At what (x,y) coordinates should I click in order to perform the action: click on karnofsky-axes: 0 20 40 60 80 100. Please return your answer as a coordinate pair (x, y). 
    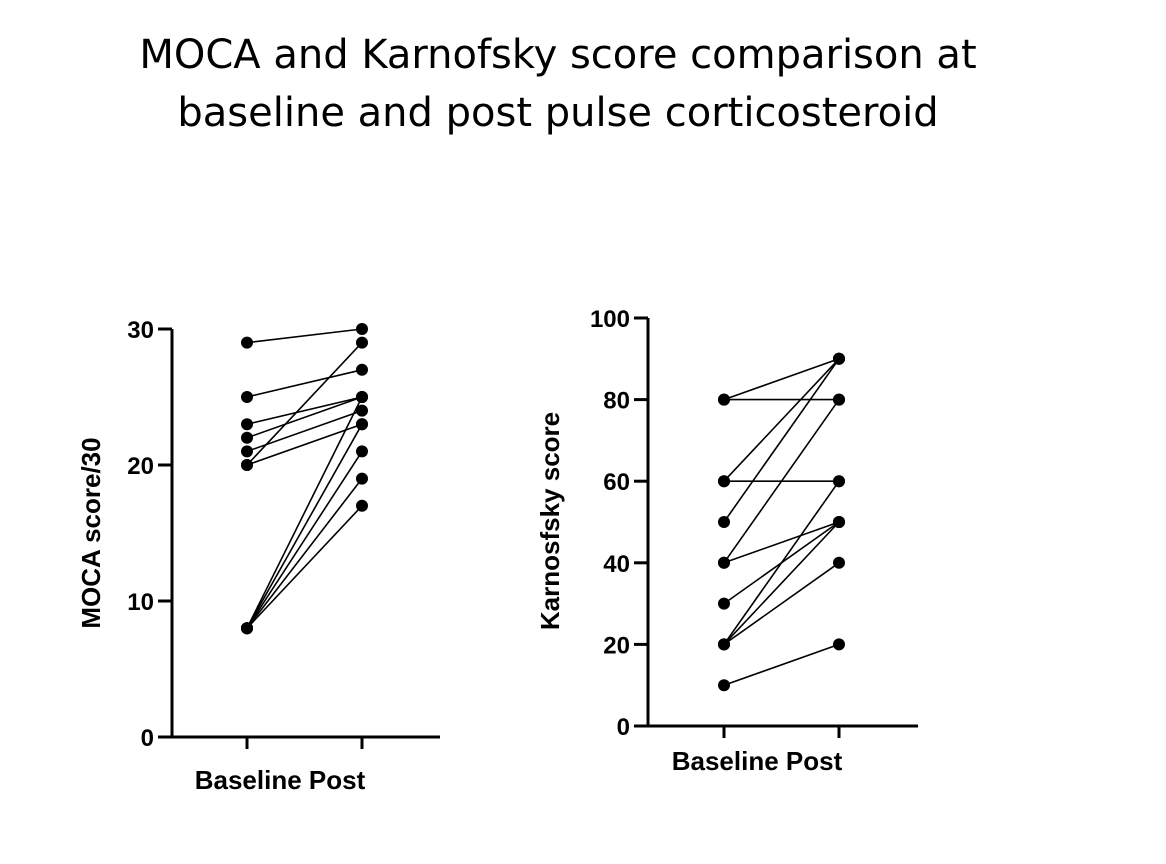
    Looking at the image, I should click on (754, 523).